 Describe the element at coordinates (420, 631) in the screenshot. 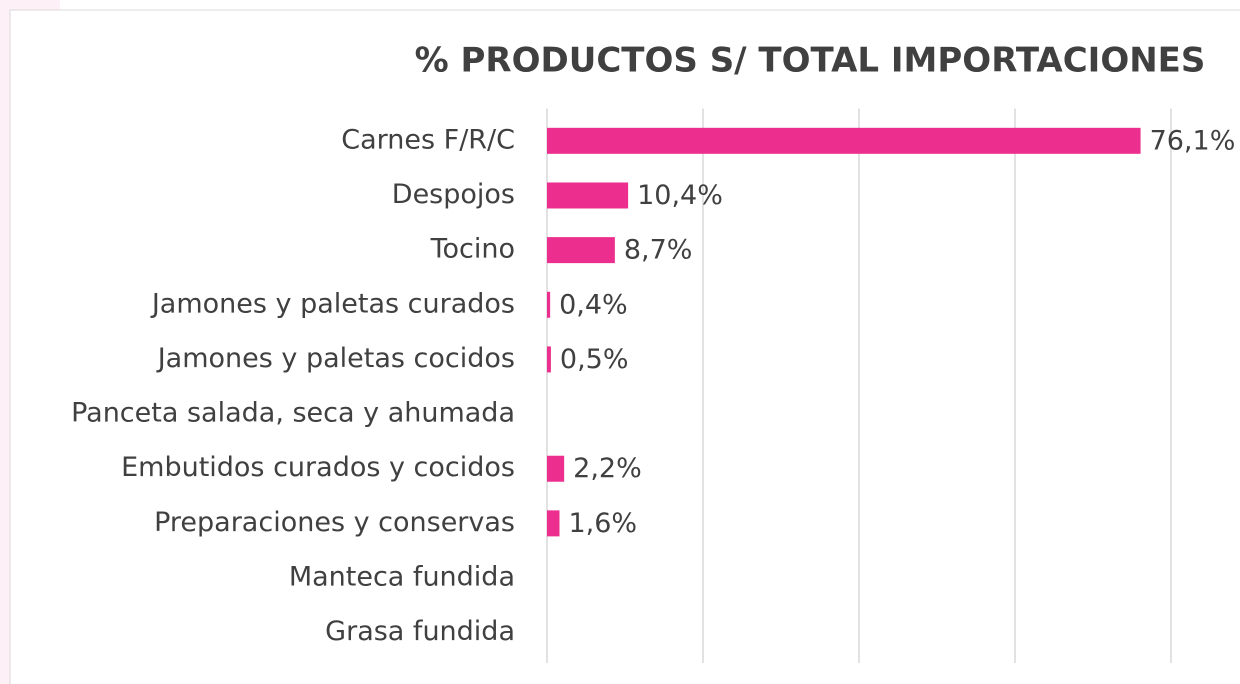

I see `category-label: Grasa fundida` at that location.